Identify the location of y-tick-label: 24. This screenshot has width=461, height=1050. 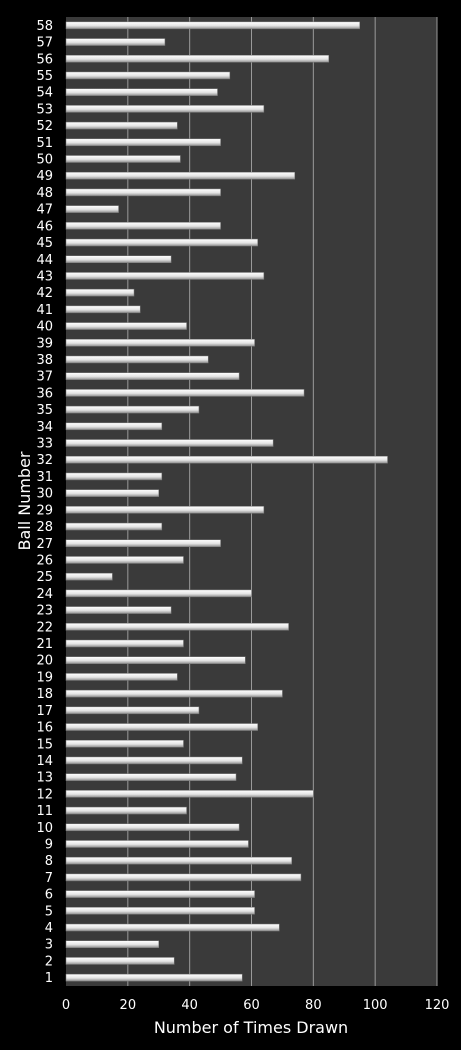
(44, 594).